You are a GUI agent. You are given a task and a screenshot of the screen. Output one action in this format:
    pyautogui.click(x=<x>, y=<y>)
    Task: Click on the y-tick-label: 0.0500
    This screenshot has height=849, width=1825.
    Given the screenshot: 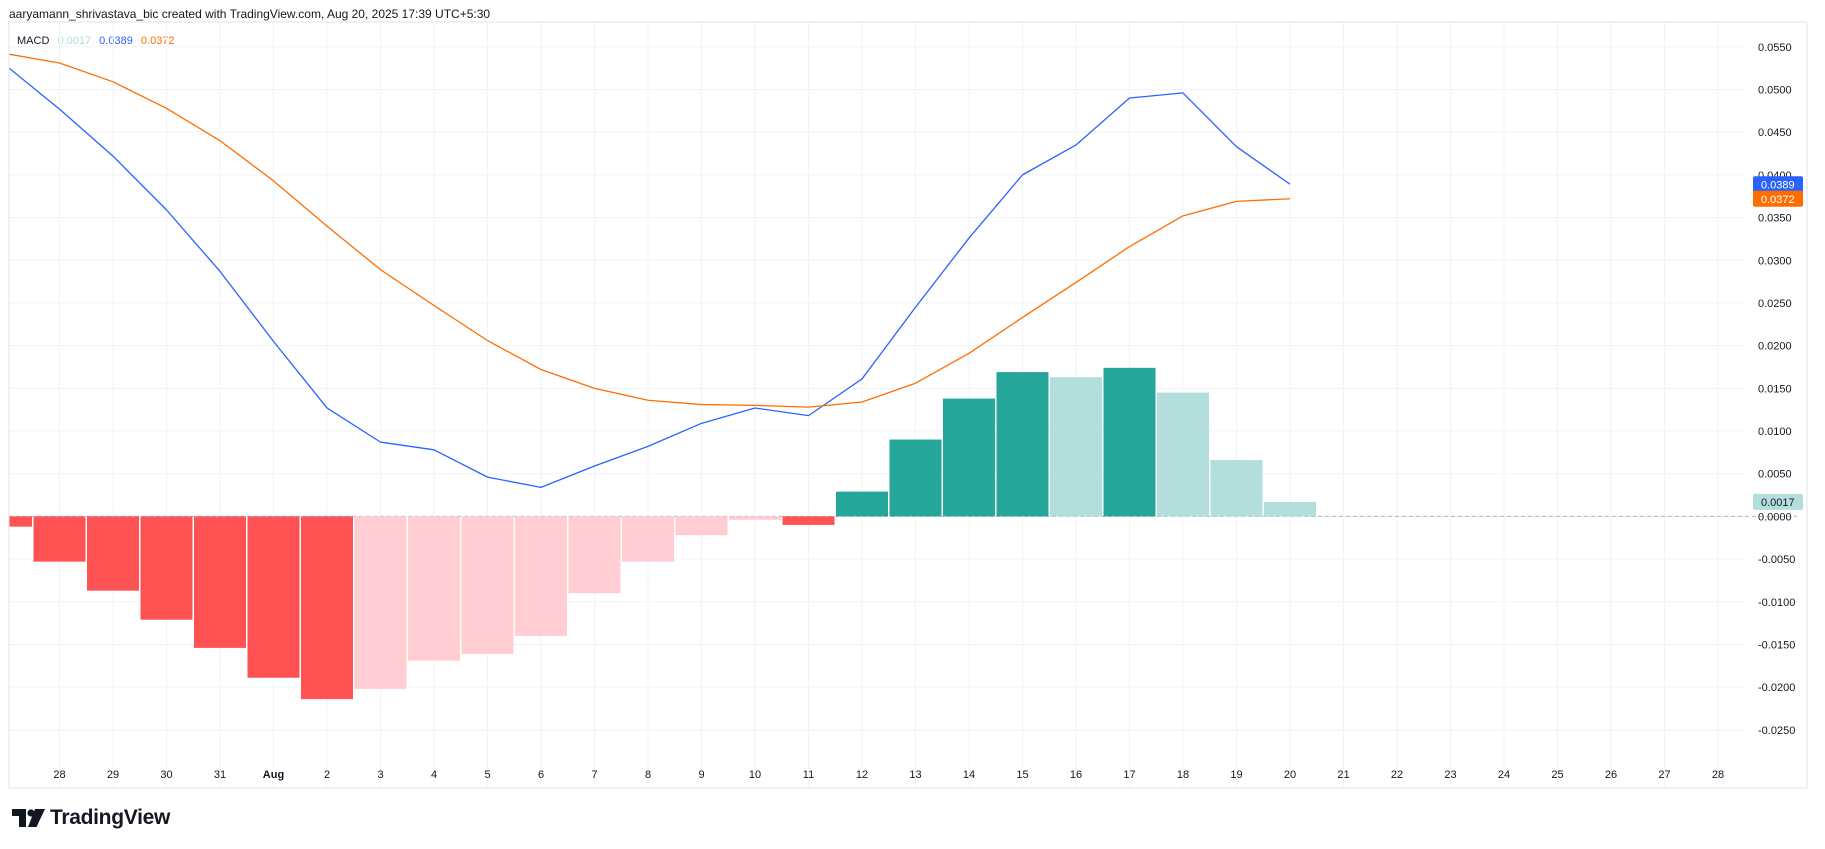 What is the action you would take?
    pyautogui.click(x=1775, y=90)
    